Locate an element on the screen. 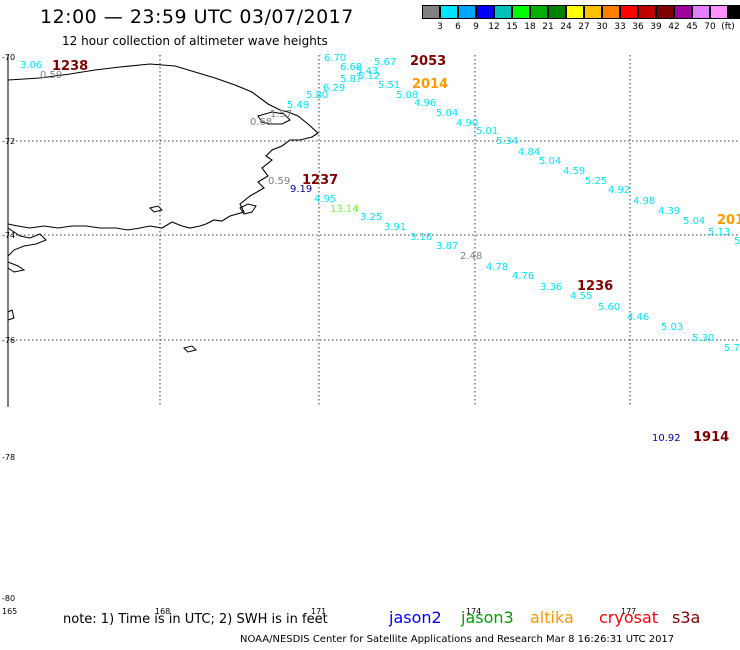  lon-label: 168 is located at coordinates (162, 611).